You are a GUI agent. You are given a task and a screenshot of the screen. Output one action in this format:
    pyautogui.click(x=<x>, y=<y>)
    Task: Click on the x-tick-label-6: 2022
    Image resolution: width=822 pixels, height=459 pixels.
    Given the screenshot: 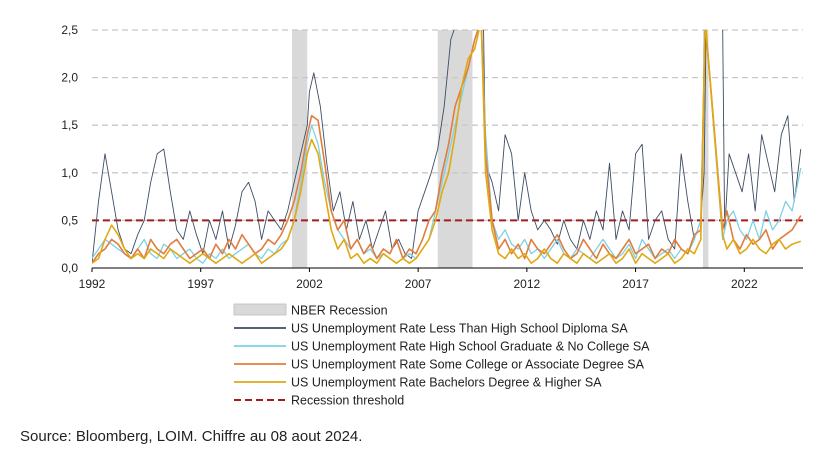 What is the action you would take?
    pyautogui.click(x=744, y=284)
    